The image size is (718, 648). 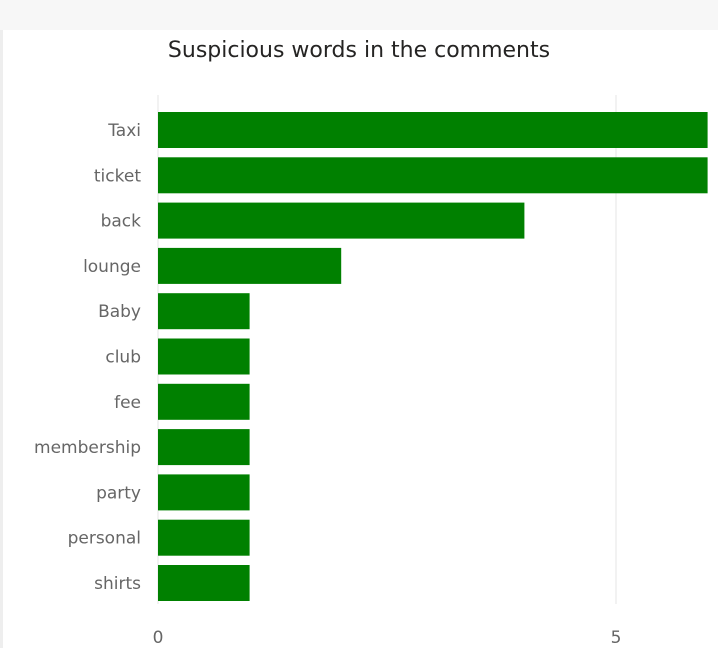 What do you see at coordinates (124, 131) in the screenshot?
I see `category-label: Taxi` at bounding box center [124, 131].